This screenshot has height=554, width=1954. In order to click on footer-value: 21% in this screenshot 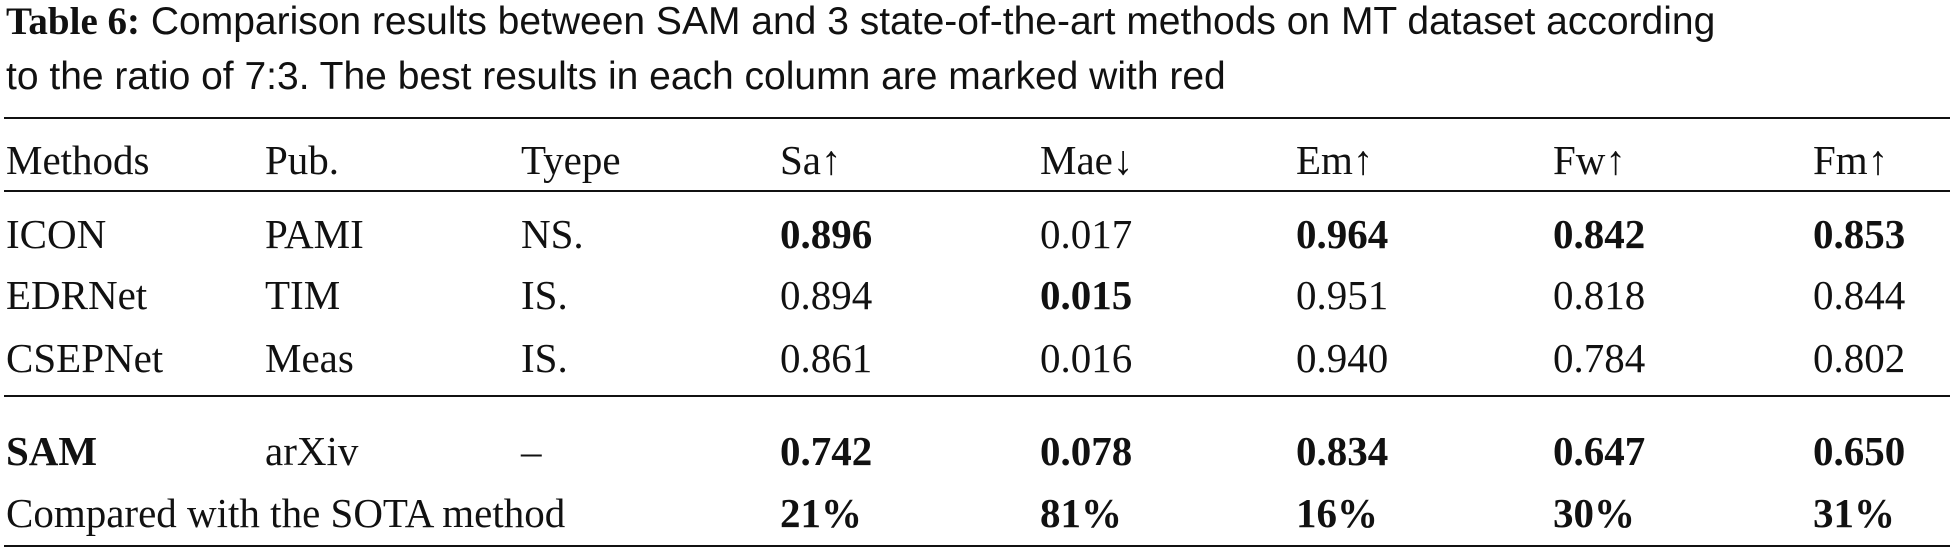, I will do `click(821, 513)`.